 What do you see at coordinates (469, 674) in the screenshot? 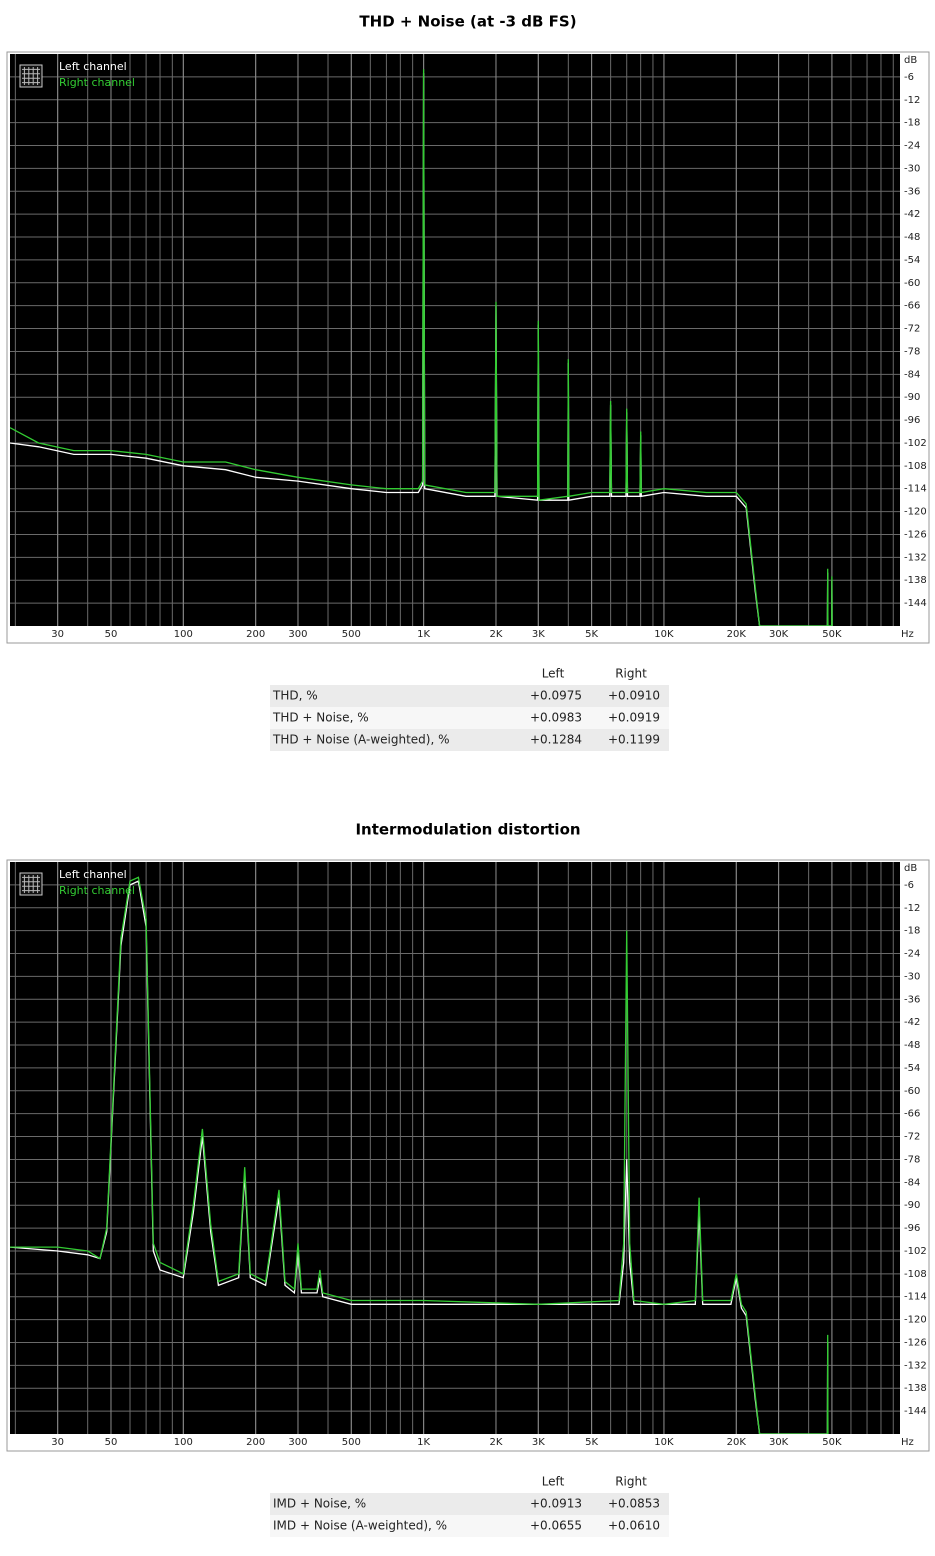
I see `table-header` at bounding box center [469, 674].